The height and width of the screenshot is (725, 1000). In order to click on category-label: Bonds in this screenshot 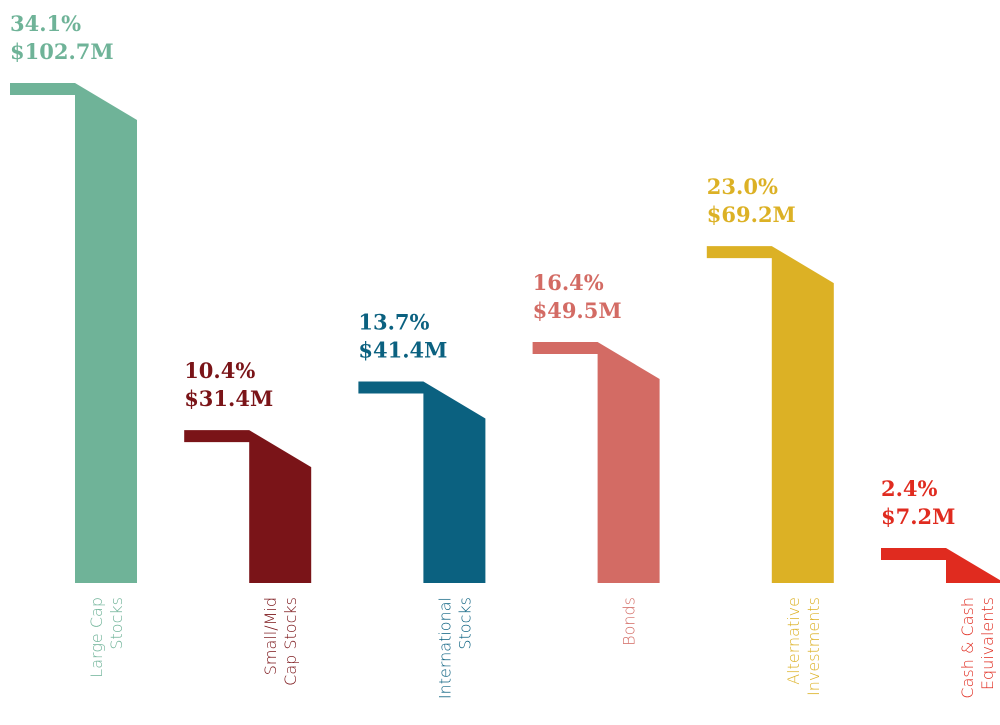, I will do `click(629, 621)`.